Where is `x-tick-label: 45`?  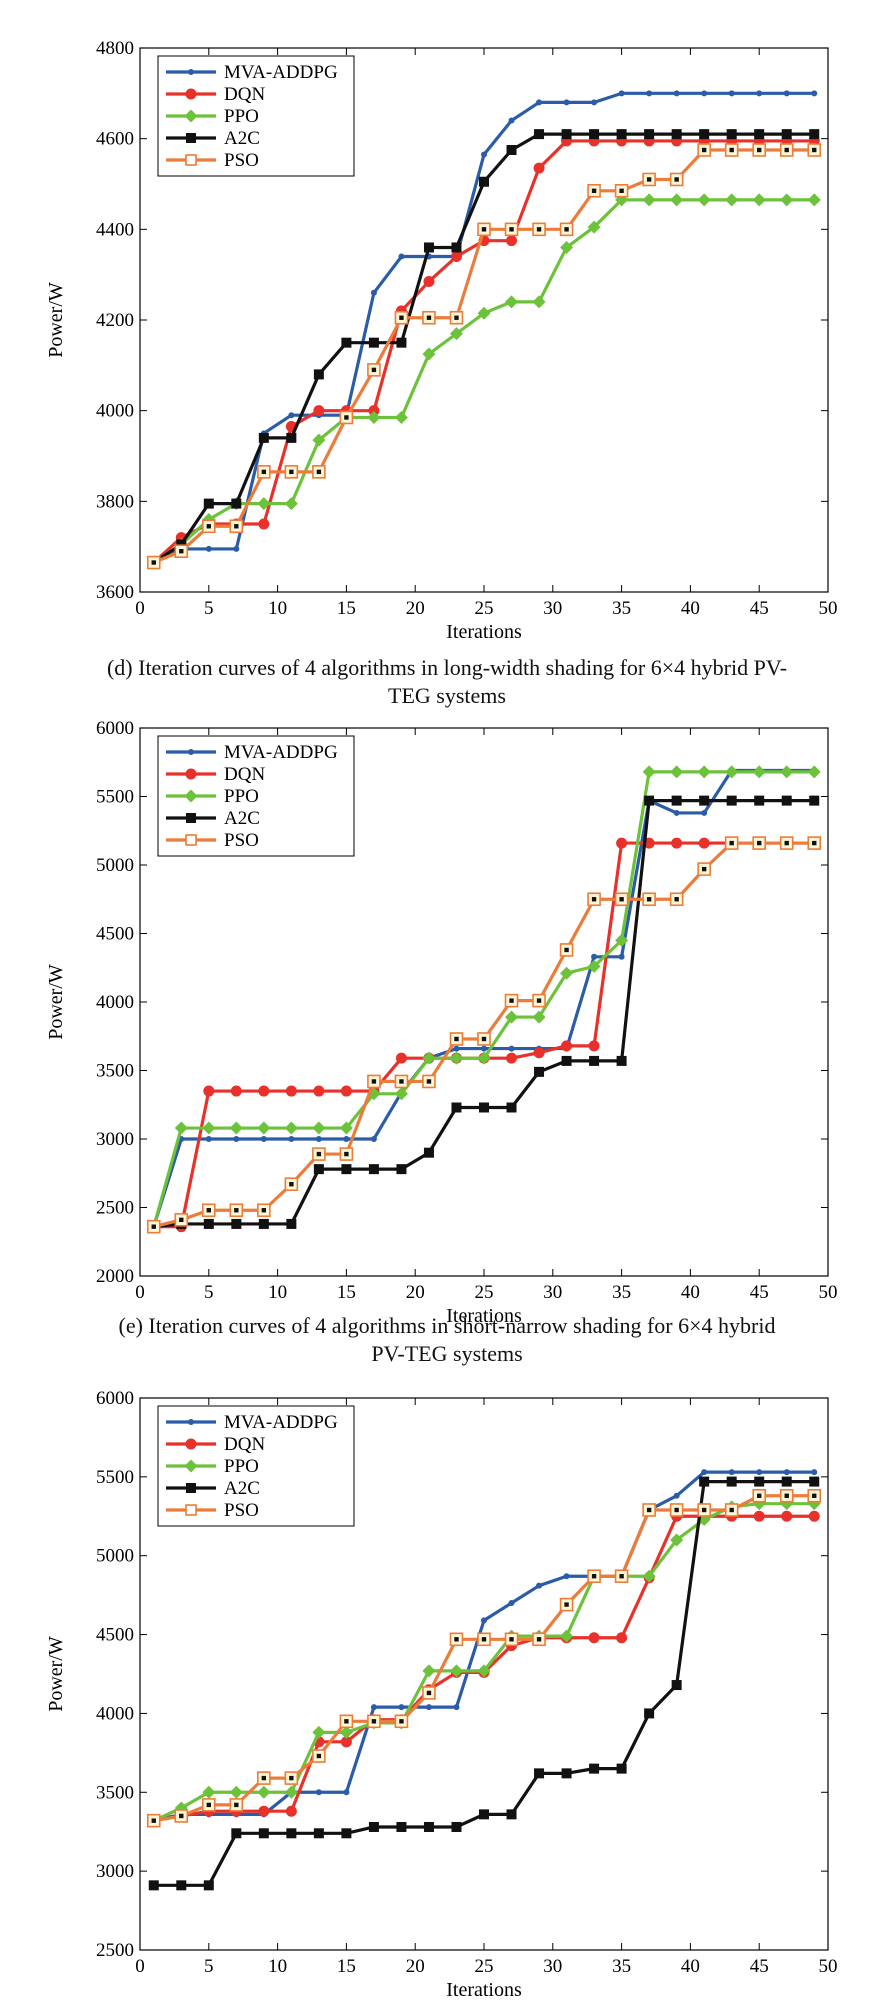 x-tick-label: 45 is located at coordinates (759, 1966).